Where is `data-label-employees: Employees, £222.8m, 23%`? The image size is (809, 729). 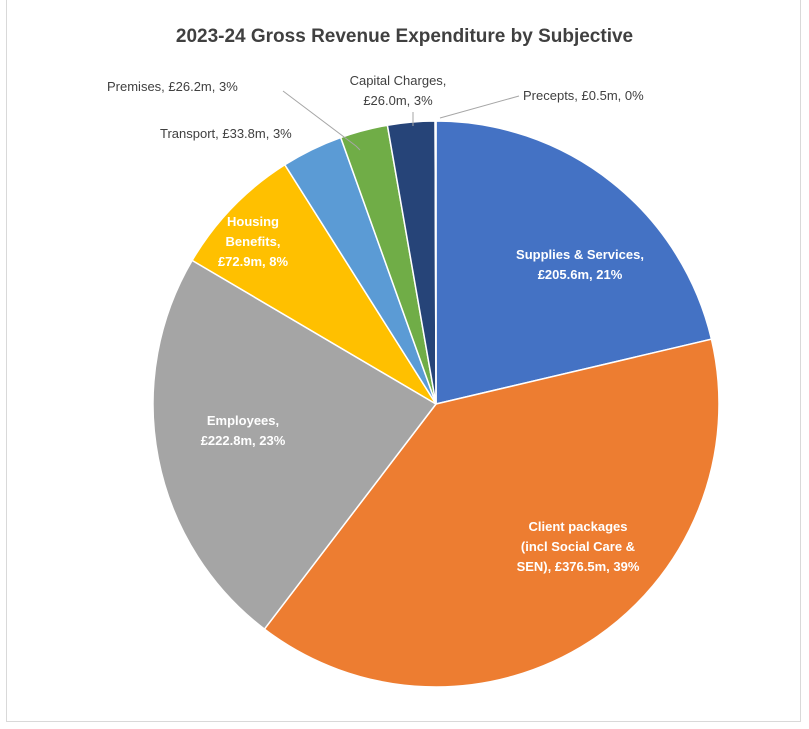
data-label-employees: Employees, £222.8m, 23% is located at coordinates (243, 430).